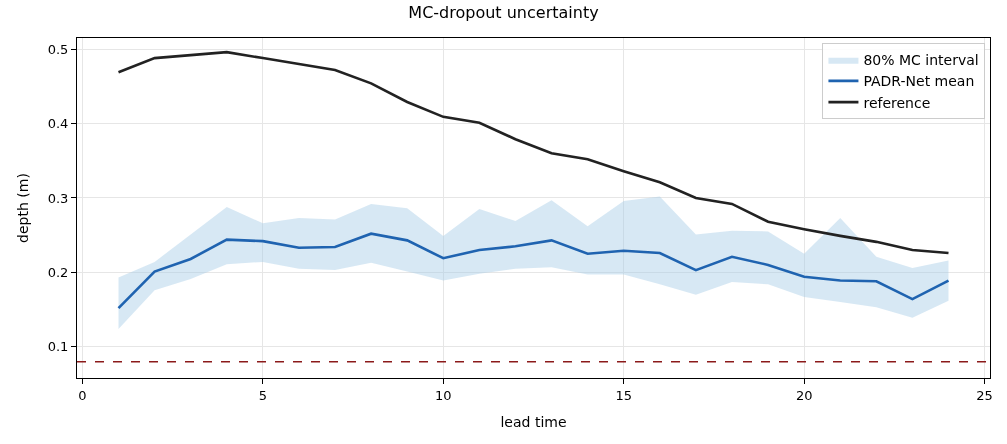 This screenshot has height=444, width=1007. What do you see at coordinates (921, 60) in the screenshot?
I see `legend-label: 80% MC interval` at bounding box center [921, 60].